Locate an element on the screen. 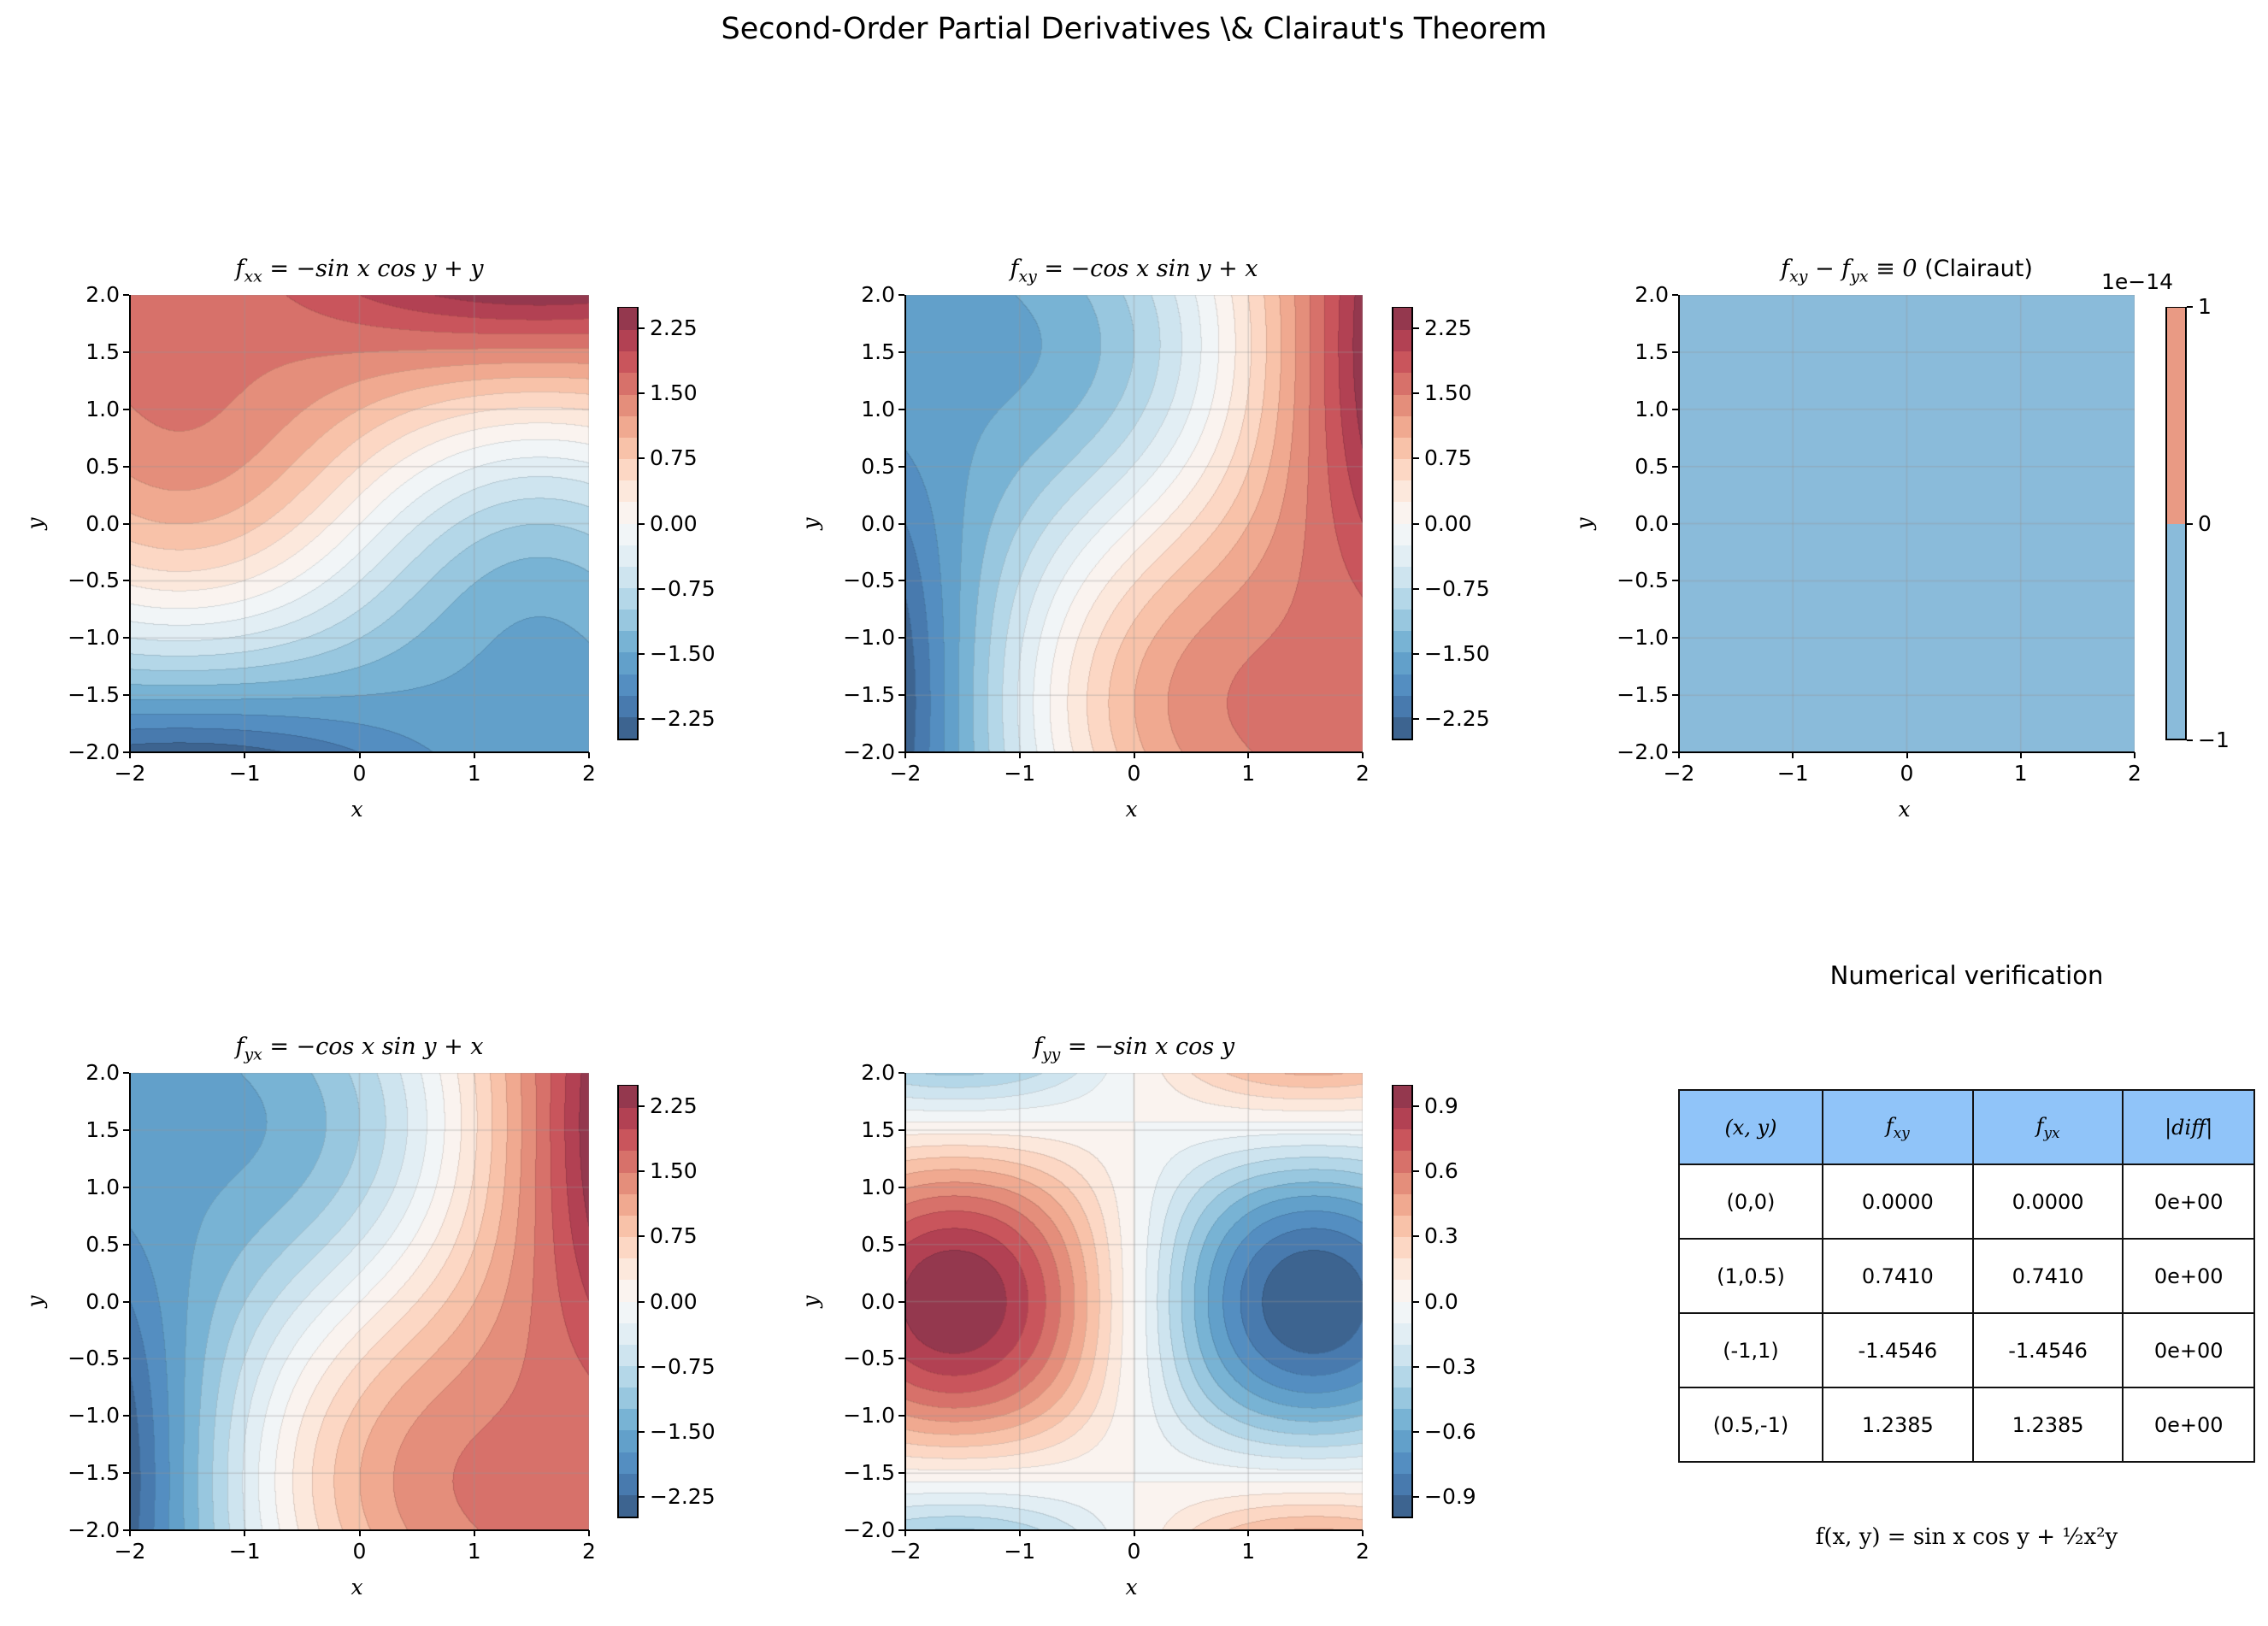 Image resolution: width=2268 pixels, height=1626 pixels. plot-title-math: fxx = −sin x cos y + y is located at coordinates (359, 271).